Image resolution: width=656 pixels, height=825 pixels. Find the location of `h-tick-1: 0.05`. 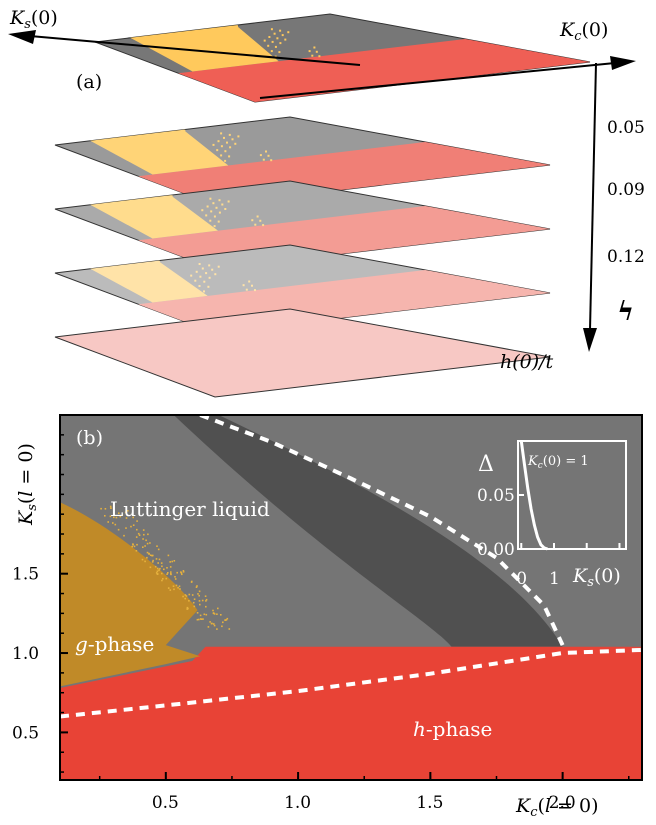

h-tick-1: 0.05 is located at coordinates (626, 128).